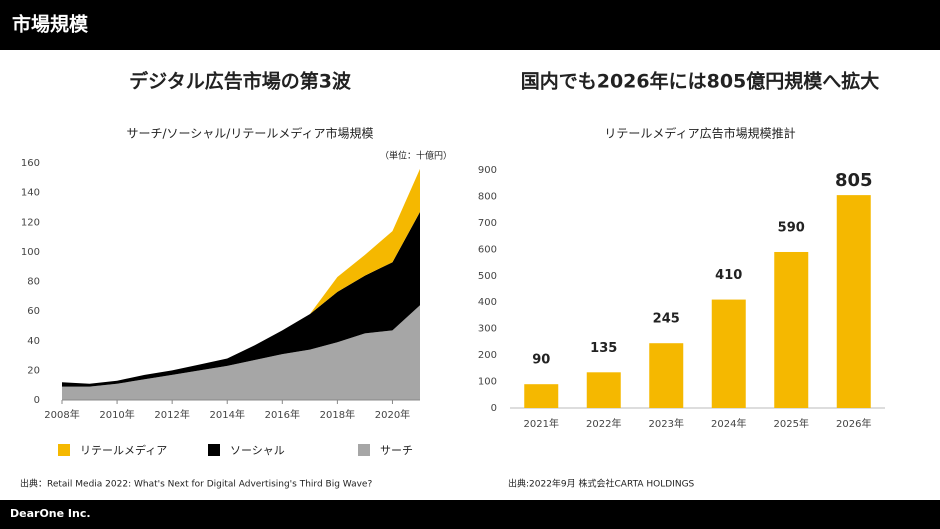 The image size is (940, 529). Describe the element at coordinates (116, 414) in the screenshot. I see `x-tick-label: 2010年` at that location.